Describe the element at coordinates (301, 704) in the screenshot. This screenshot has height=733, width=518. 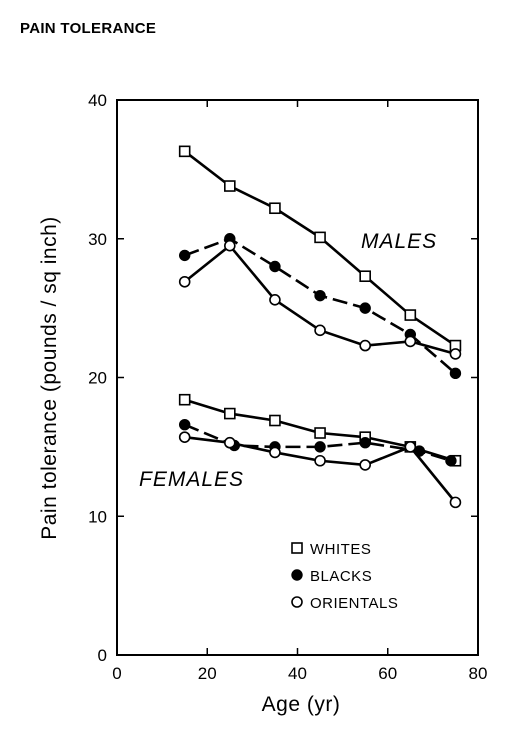
I see `x-axis-label: Age (yr)` at that location.